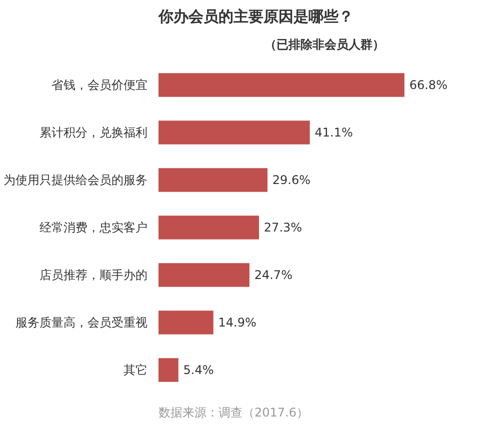 The image size is (500, 424). What do you see at coordinates (82, 323) in the screenshot?
I see `y-tick-label: 服务质量高，会员受重视` at bounding box center [82, 323].